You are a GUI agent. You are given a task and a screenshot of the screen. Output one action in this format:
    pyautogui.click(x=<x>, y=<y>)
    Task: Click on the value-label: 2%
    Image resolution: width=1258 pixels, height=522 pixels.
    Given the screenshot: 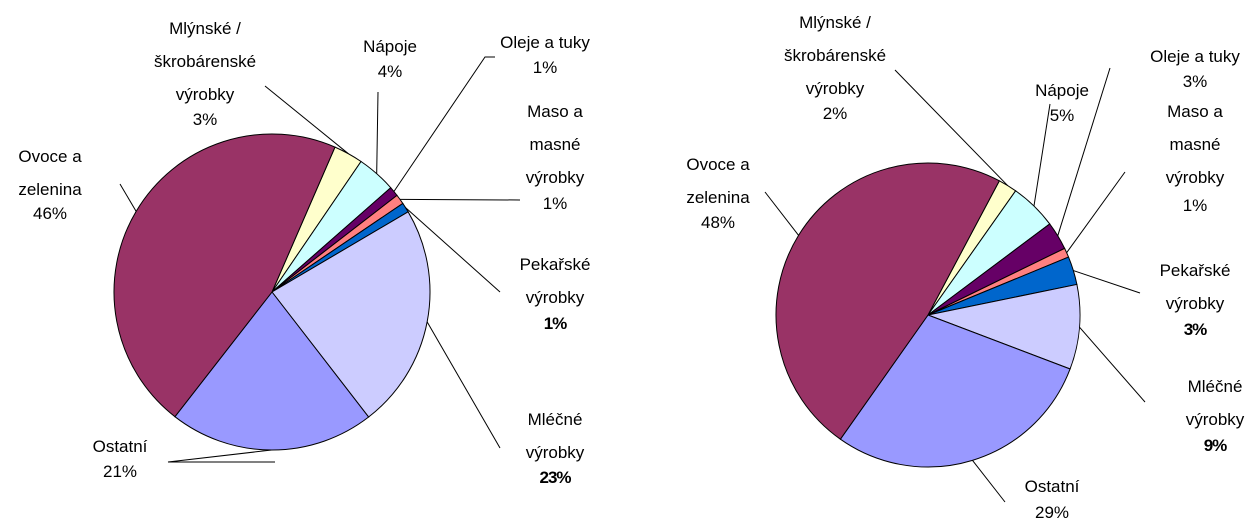 What is the action you would take?
    pyautogui.click(x=835, y=113)
    